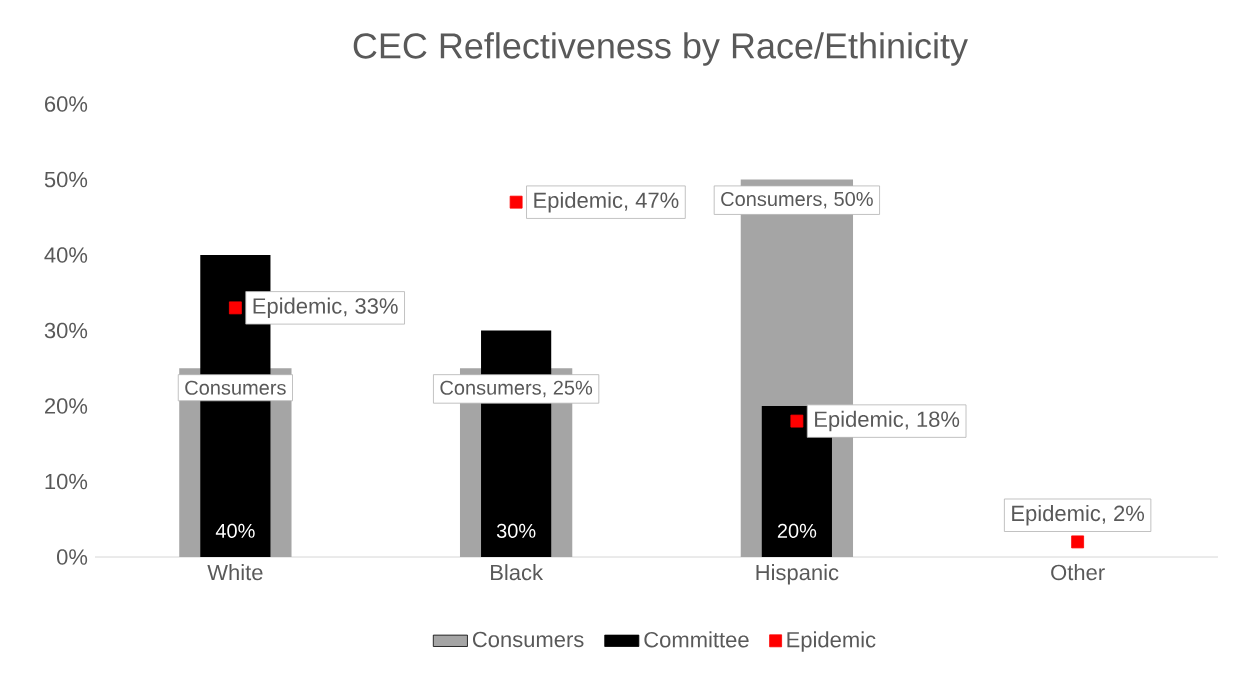 This screenshot has width=1244, height=677. What do you see at coordinates (606, 202) in the screenshot?
I see `data-label: Epidemic, 47%` at bounding box center [606, 202].